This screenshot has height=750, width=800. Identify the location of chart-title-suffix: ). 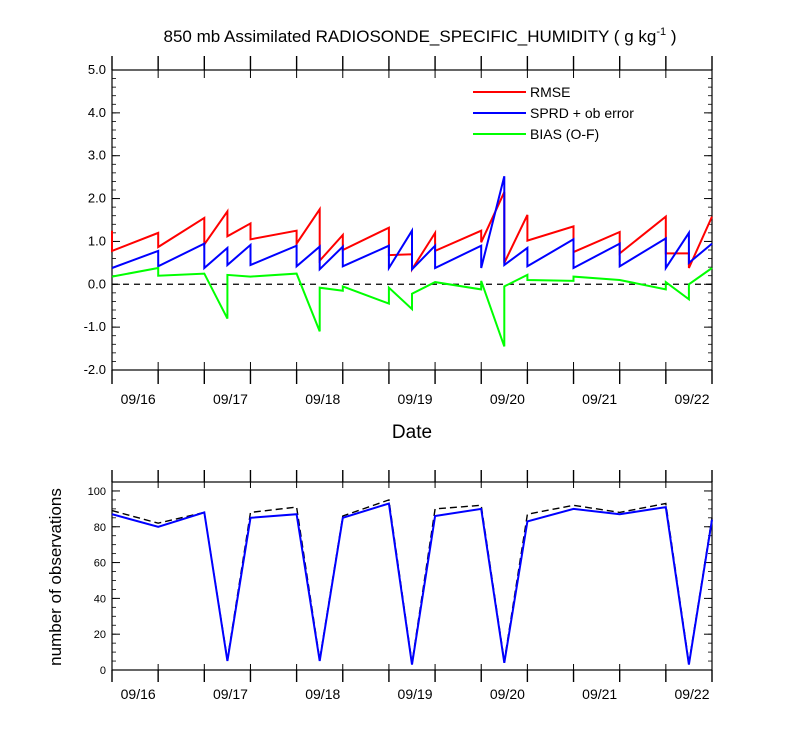
(671, 36).